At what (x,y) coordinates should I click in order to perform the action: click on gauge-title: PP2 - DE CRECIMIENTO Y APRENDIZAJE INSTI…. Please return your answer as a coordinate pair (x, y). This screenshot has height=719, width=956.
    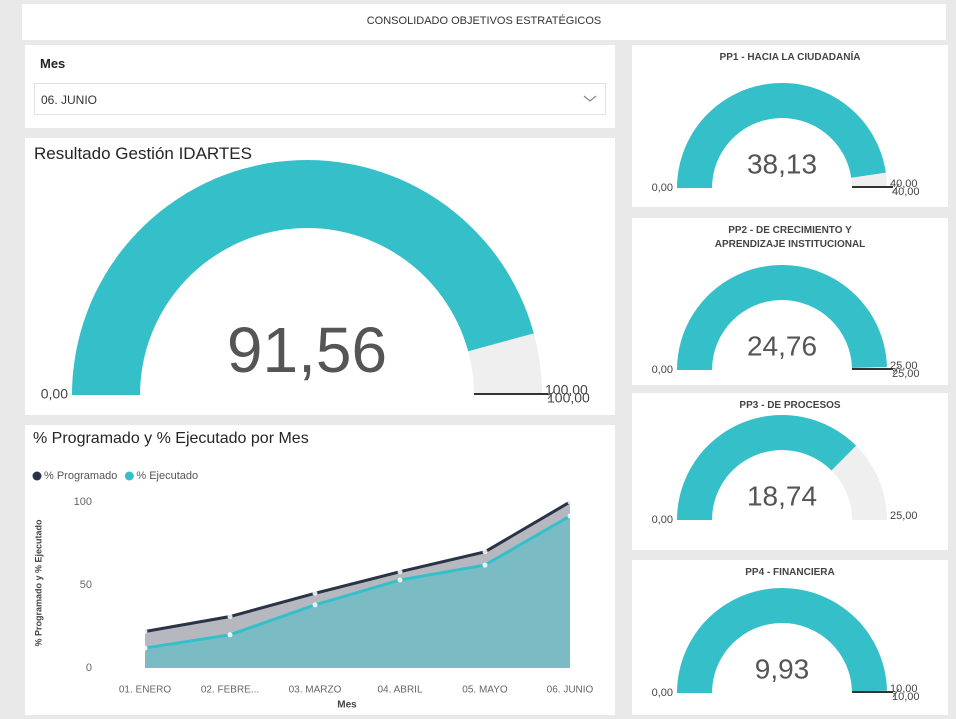
    Looking at the image, I should click on (790, 237).